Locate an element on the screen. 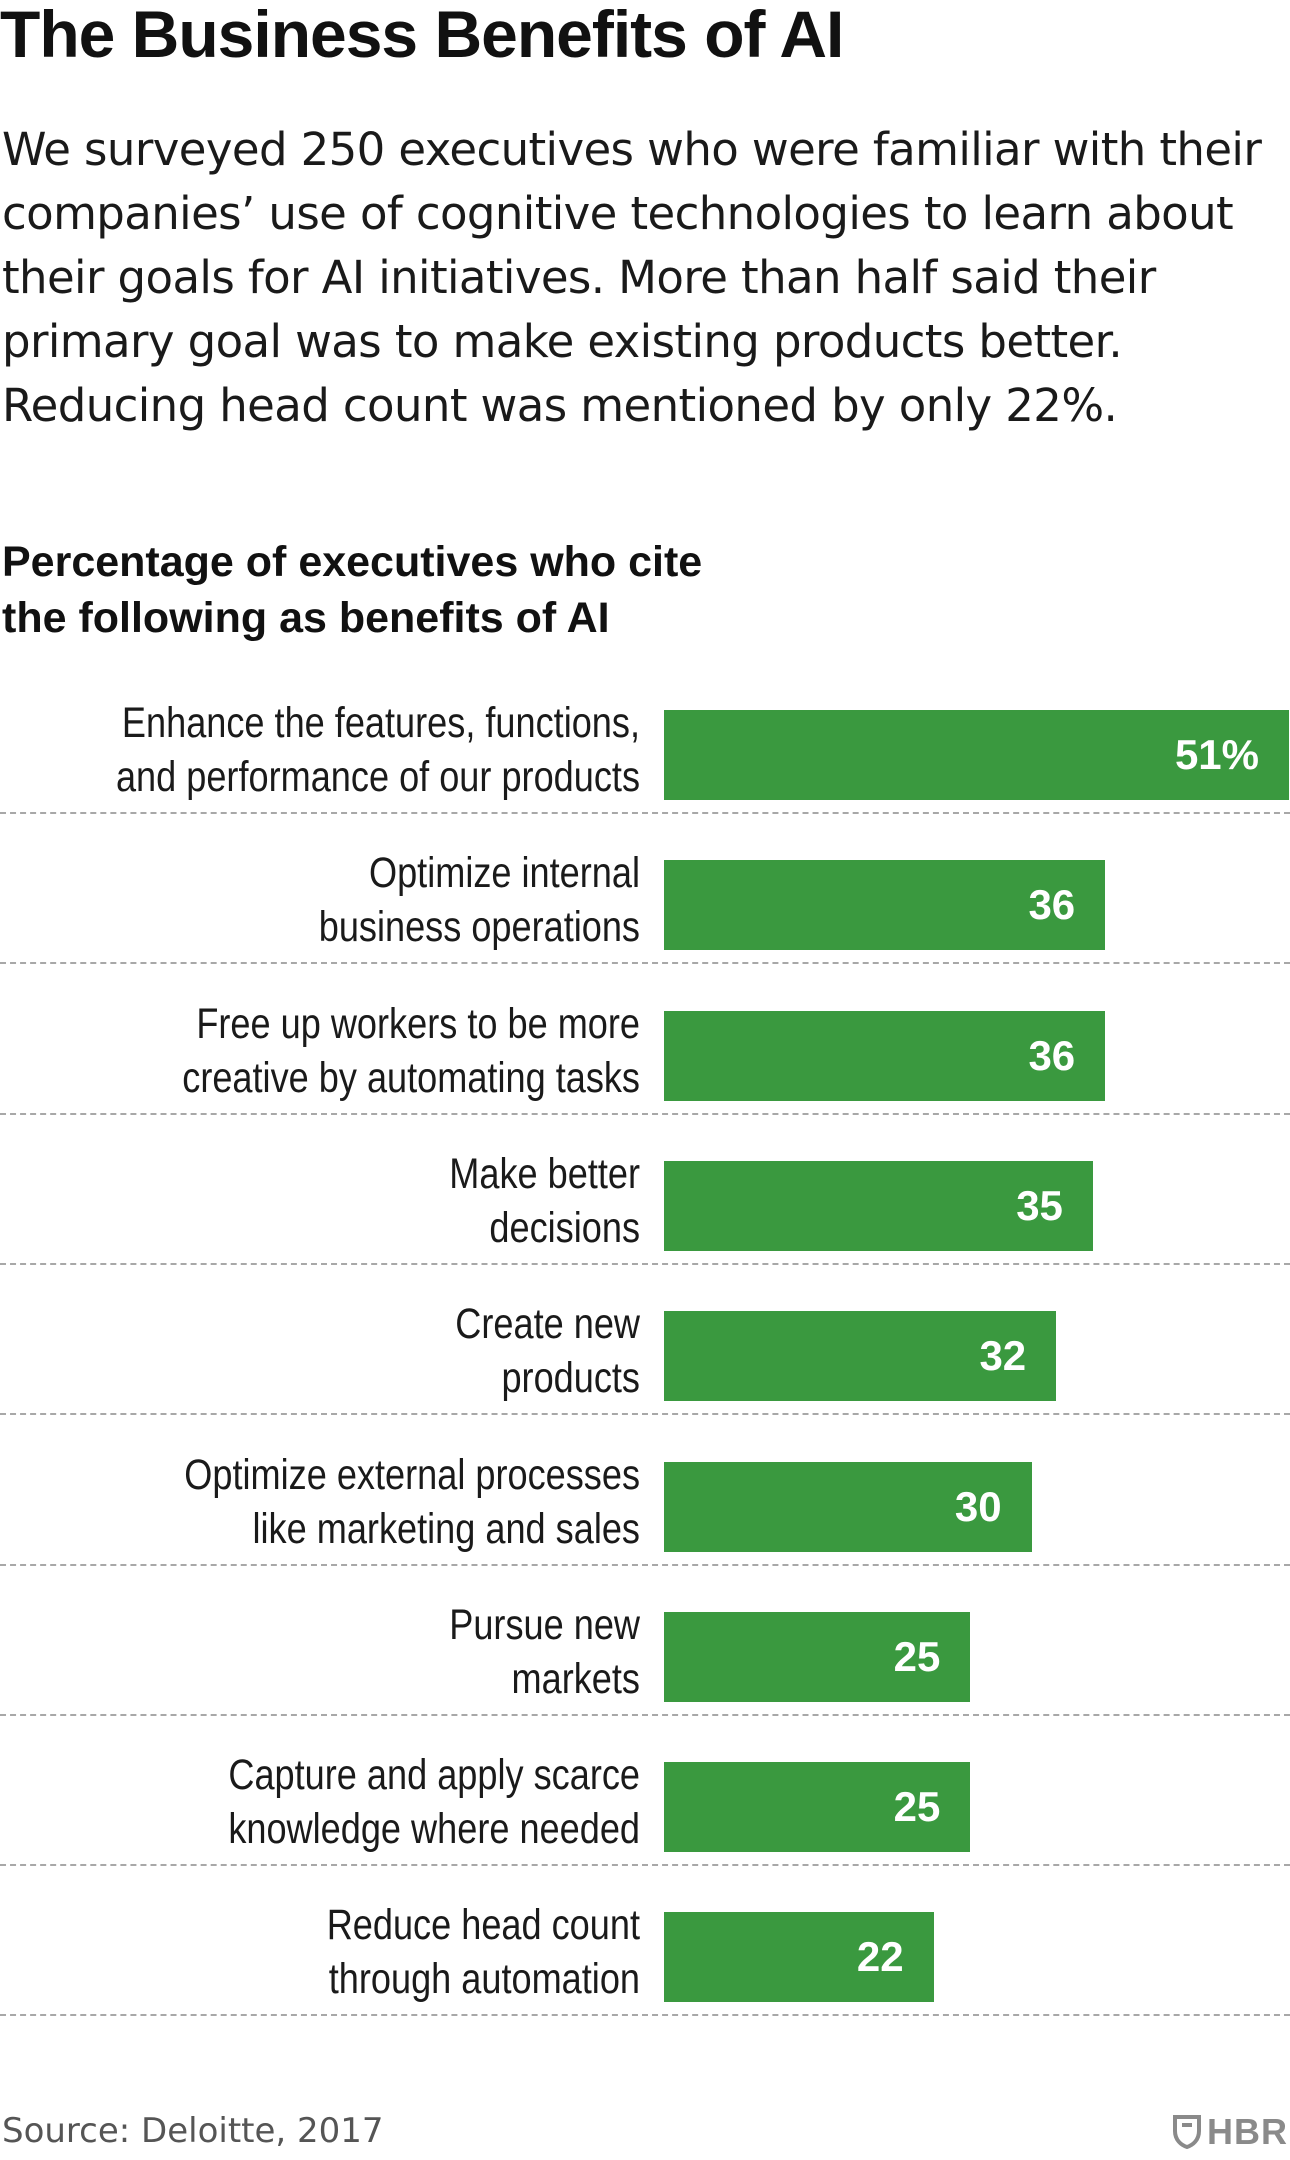 This screenshot has height=2160, width=1290. source-note: Source: Deloitte, 2017 is located at coordinates (193, 2131).